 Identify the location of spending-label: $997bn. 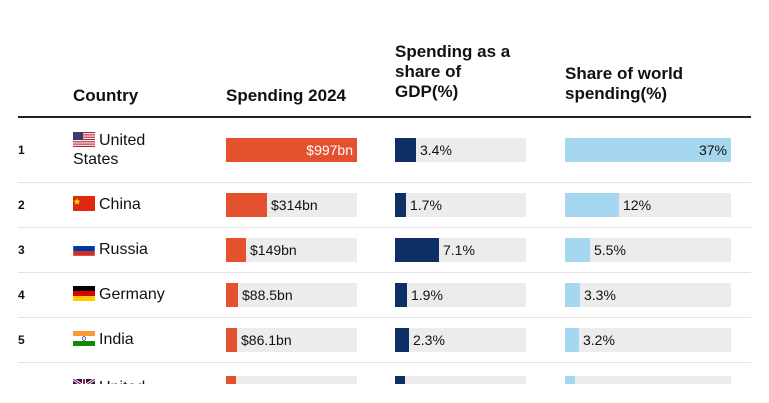
(329, 150).